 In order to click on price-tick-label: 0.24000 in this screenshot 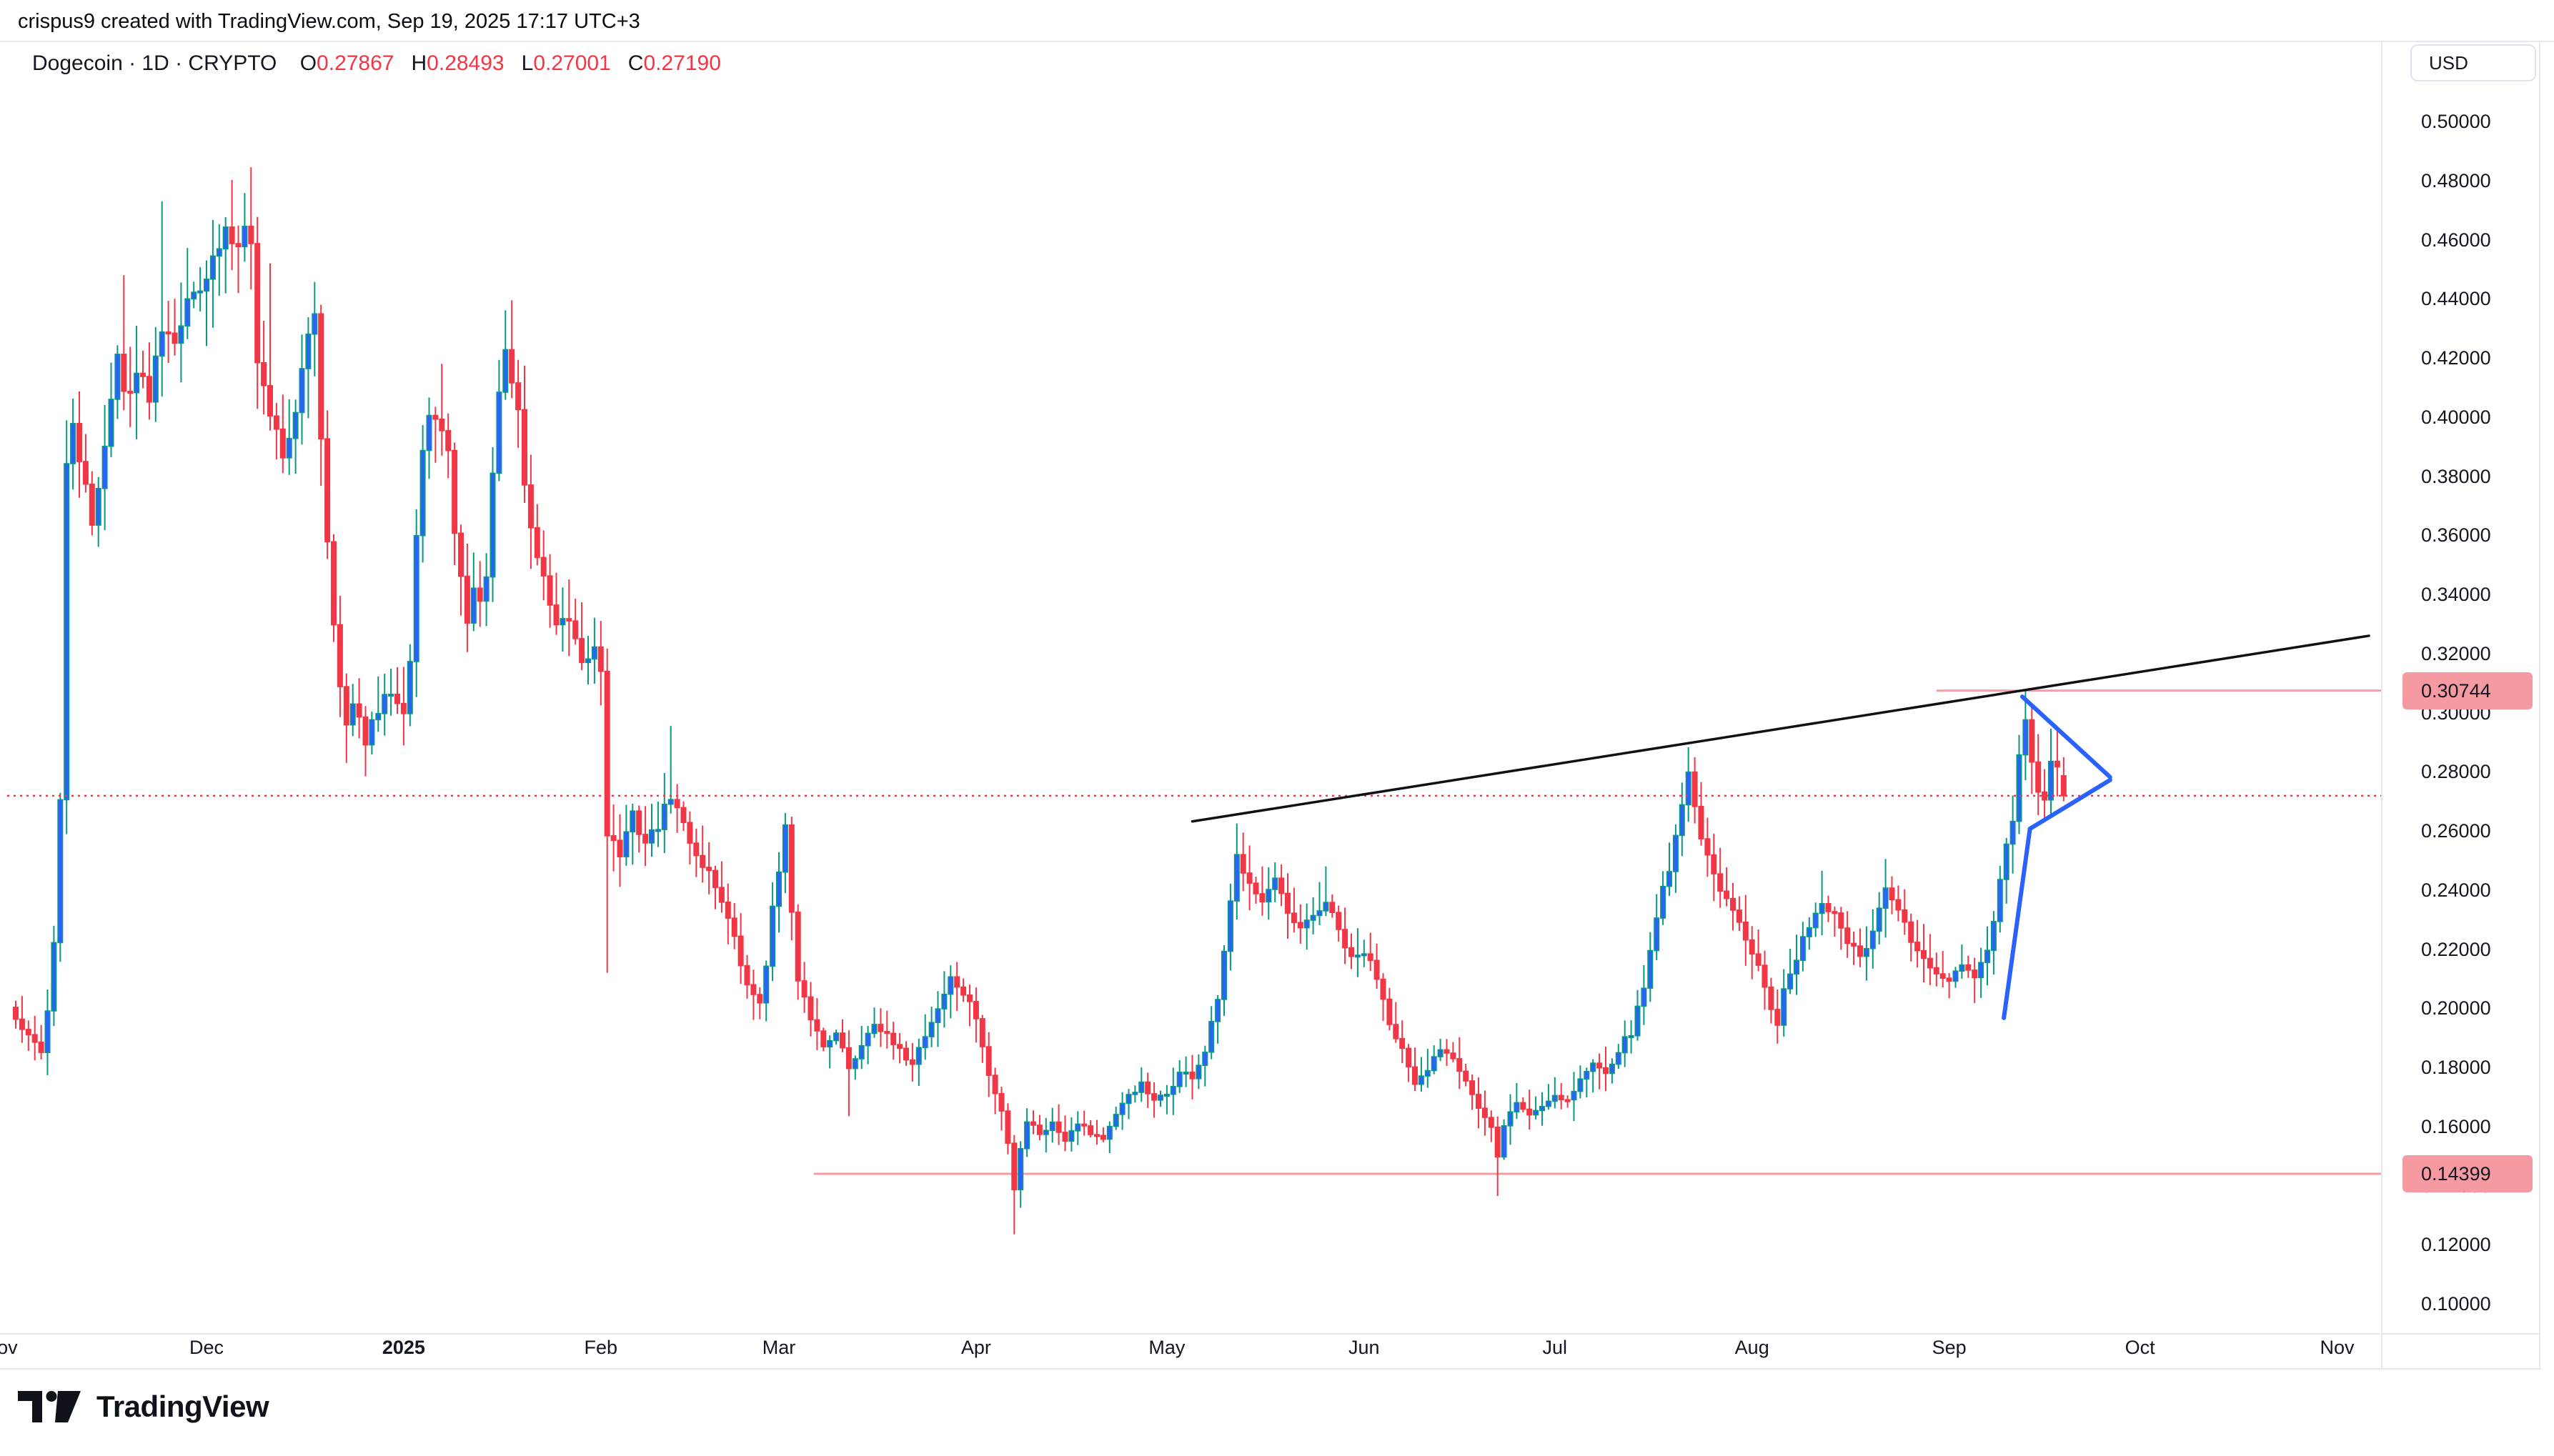, I will do `click(2456, 890)`.